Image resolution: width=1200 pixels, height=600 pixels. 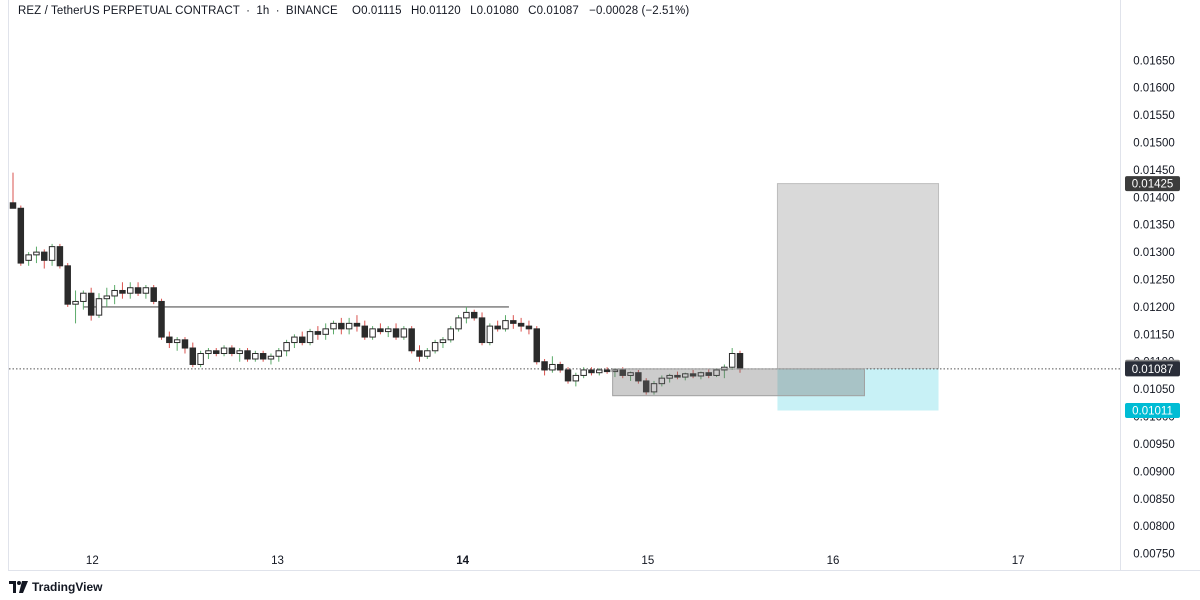 What do you see at coordinates (555, 561) in the screenshot?
I see `time-axis: 12 13 14 15 16 17` at bounding box center [555, 561].